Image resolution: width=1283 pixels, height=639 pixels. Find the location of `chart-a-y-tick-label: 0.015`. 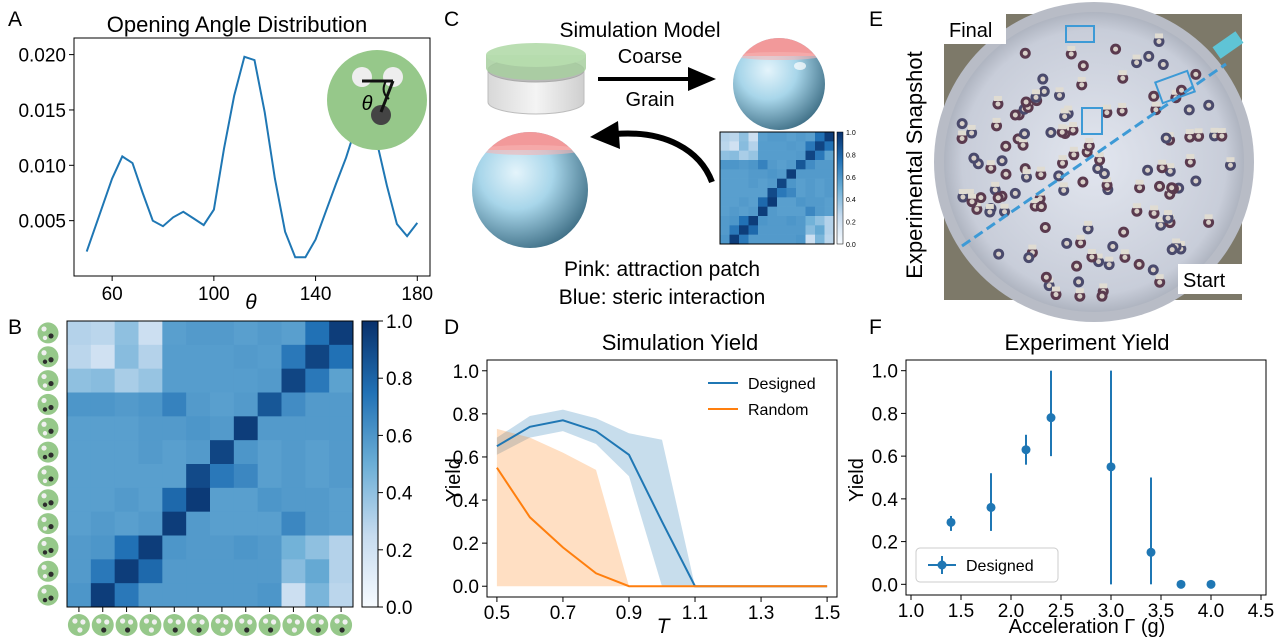

chart-a-y-tick-label: 0.015 is located at coordinates (42, 111).